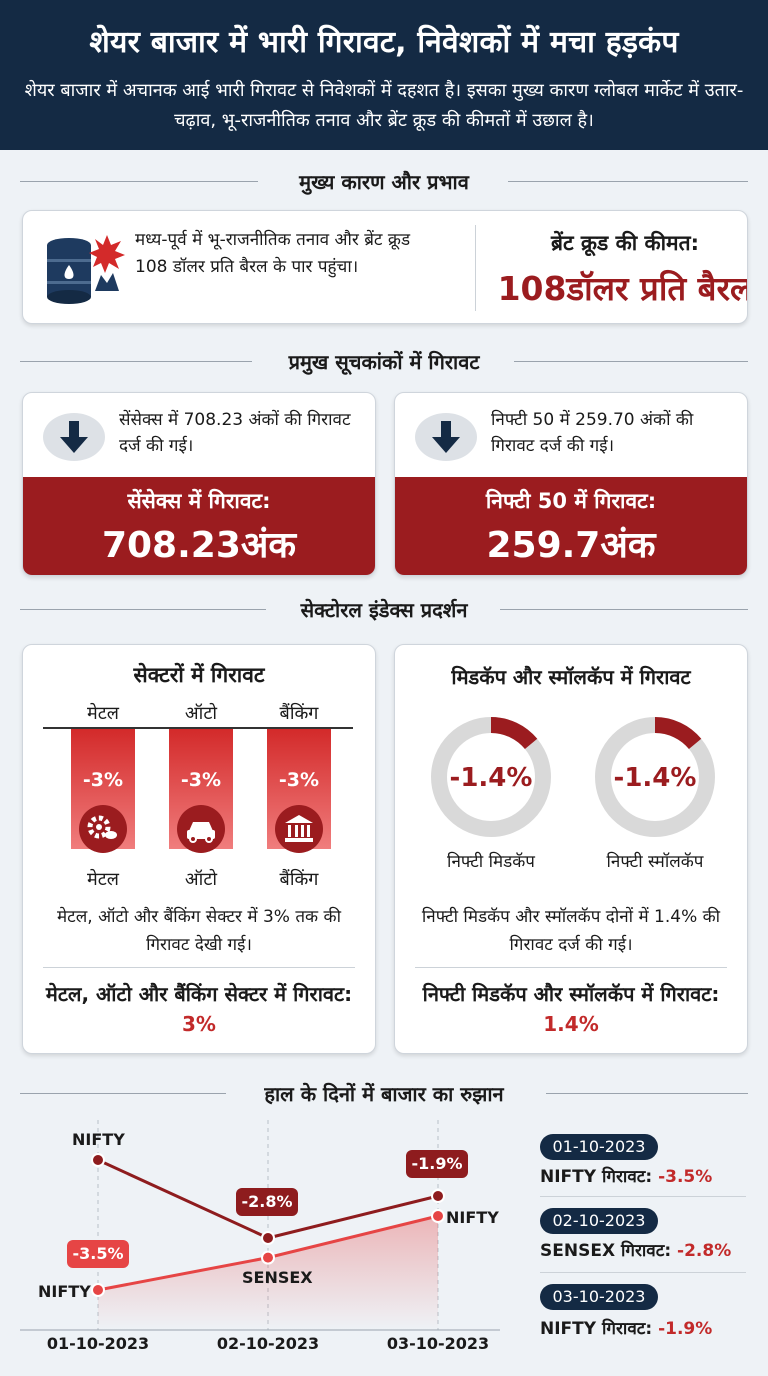 This screenshot has width=768, height=1376. I want to click on bar-pct-auto: -3%, so click(201, 780).